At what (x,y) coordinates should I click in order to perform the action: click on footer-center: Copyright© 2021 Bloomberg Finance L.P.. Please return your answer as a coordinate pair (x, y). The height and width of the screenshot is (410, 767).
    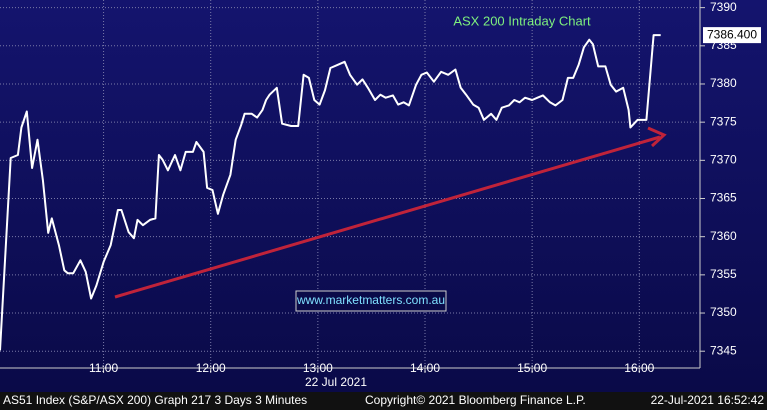
    Looking at the image, I should click on (475, 400).